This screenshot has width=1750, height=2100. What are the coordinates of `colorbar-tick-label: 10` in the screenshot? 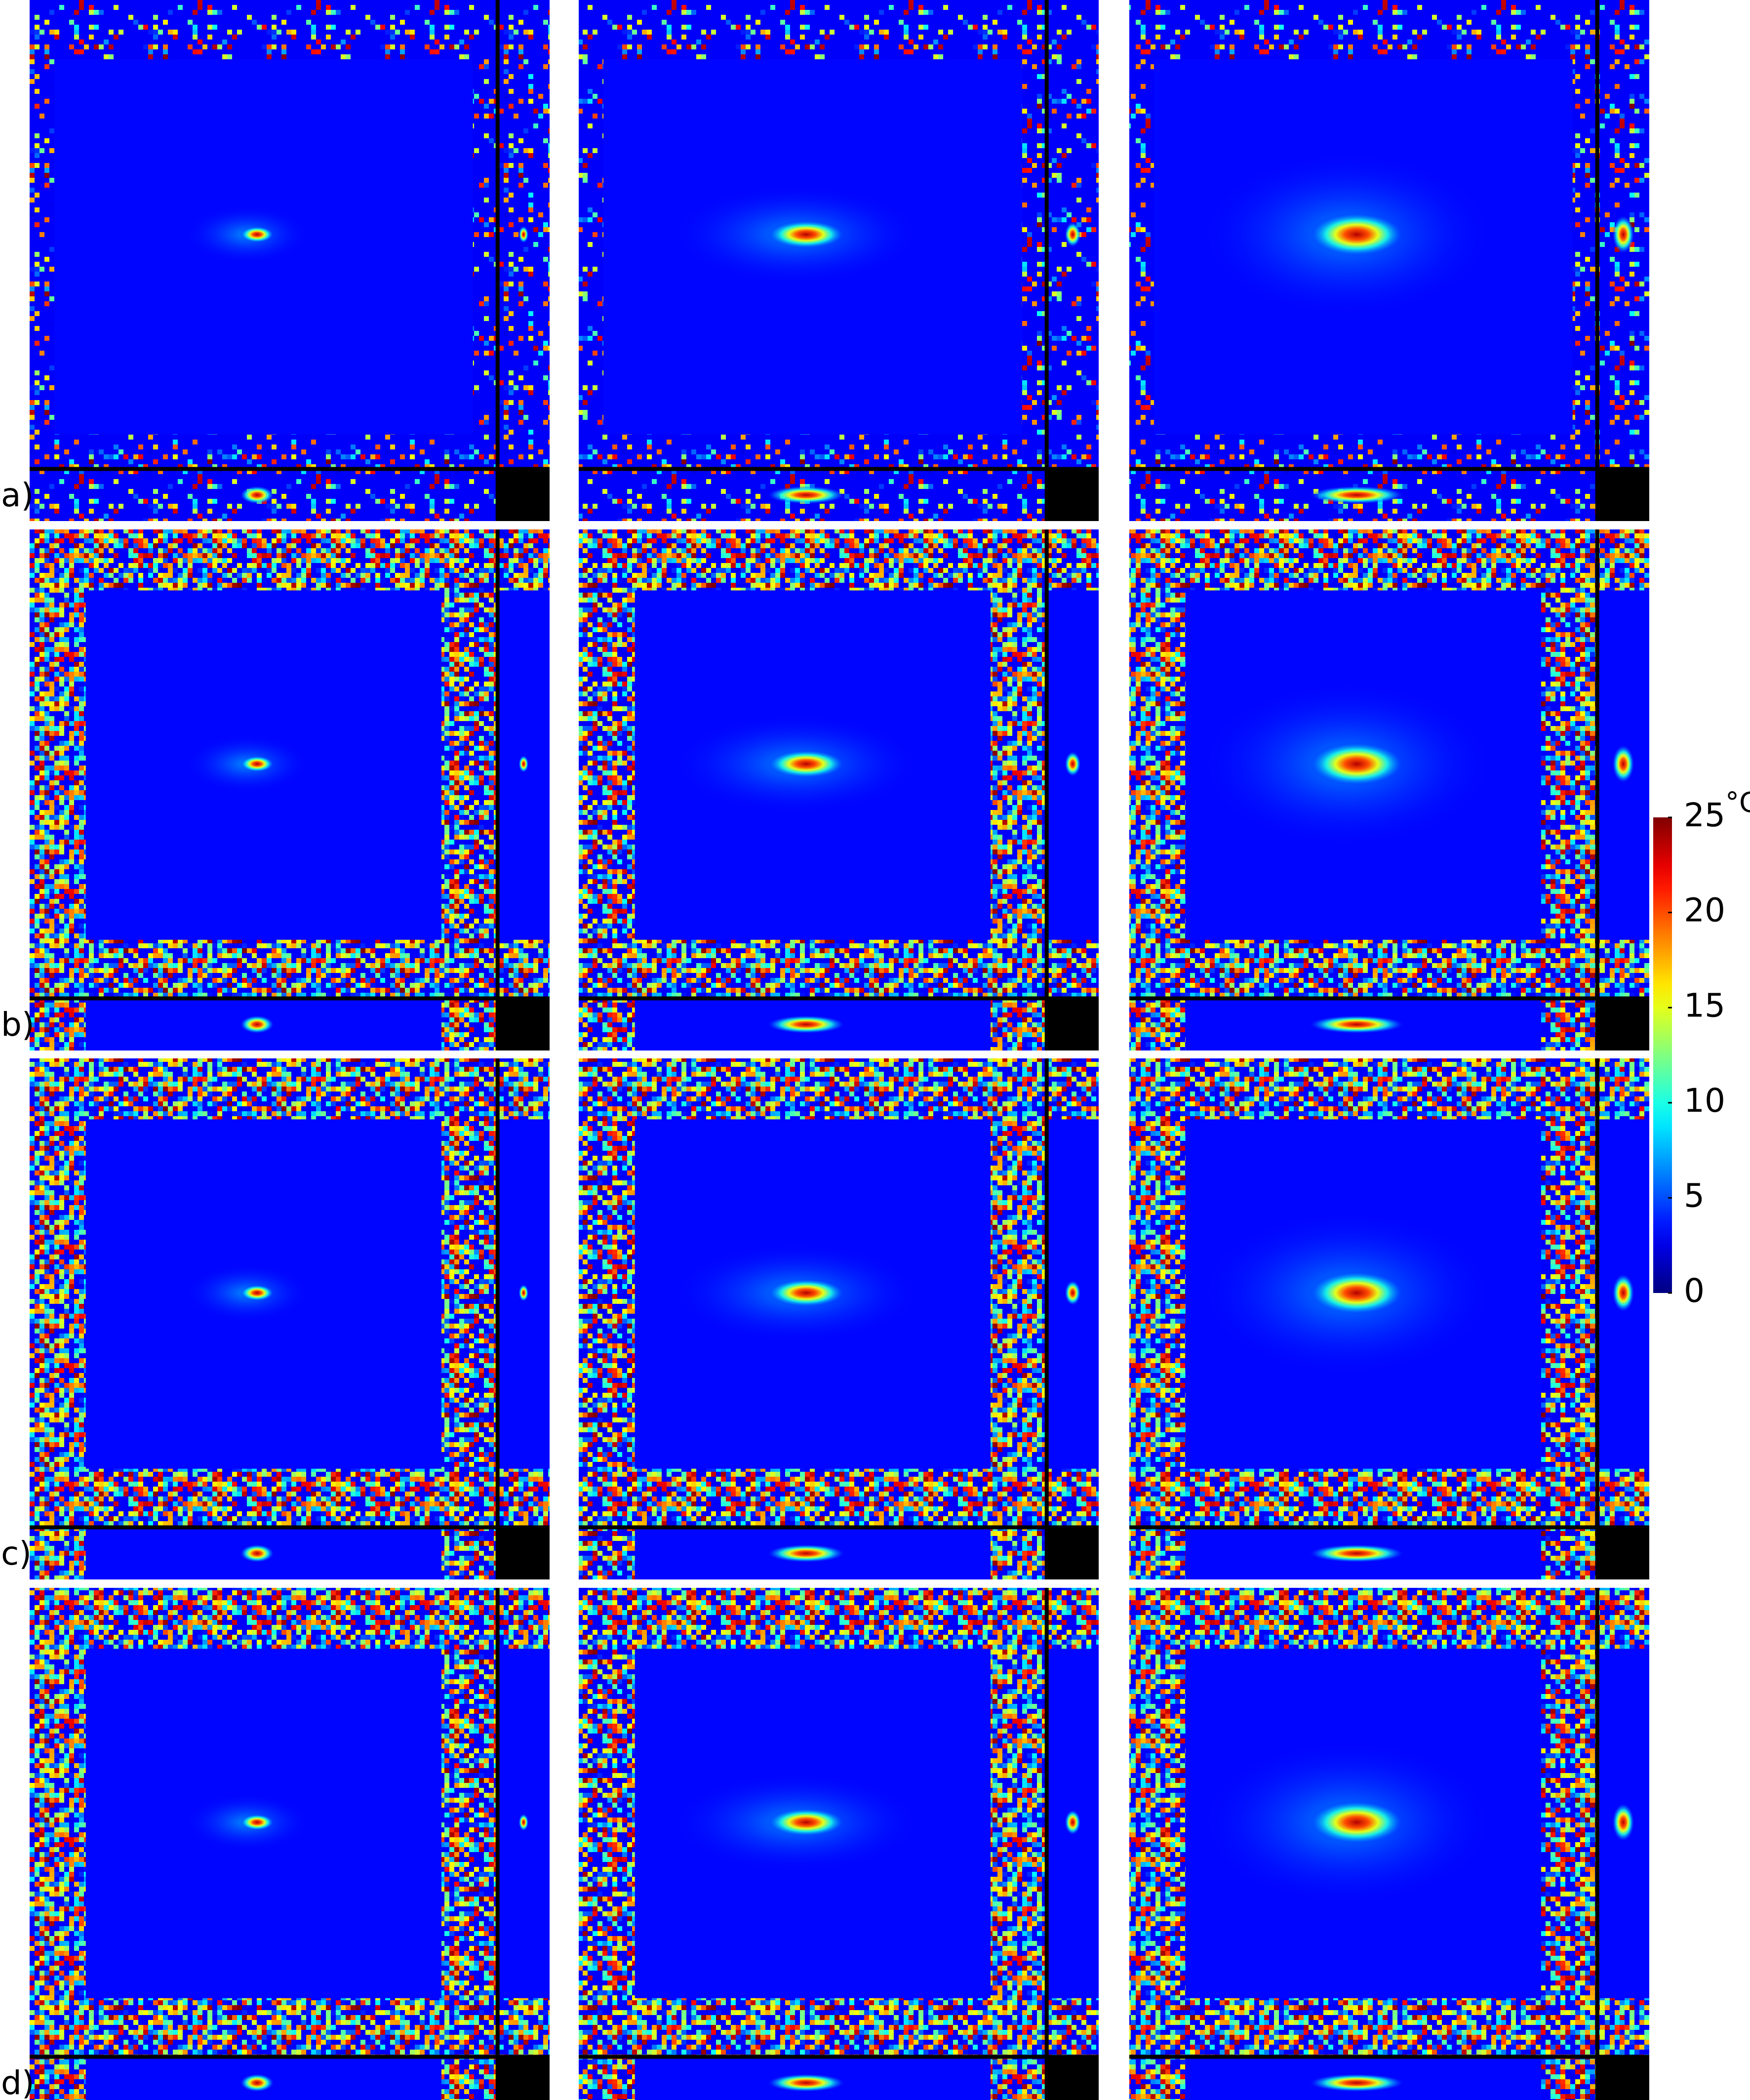 It's located at (1704, 1101).